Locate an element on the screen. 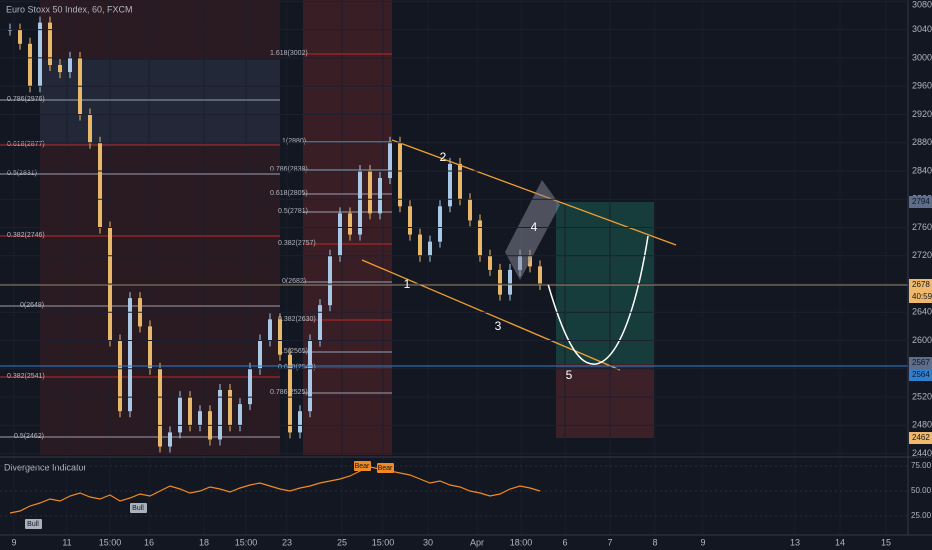  fib-label: 0.5(2565) is located at coordinates (293, 351).